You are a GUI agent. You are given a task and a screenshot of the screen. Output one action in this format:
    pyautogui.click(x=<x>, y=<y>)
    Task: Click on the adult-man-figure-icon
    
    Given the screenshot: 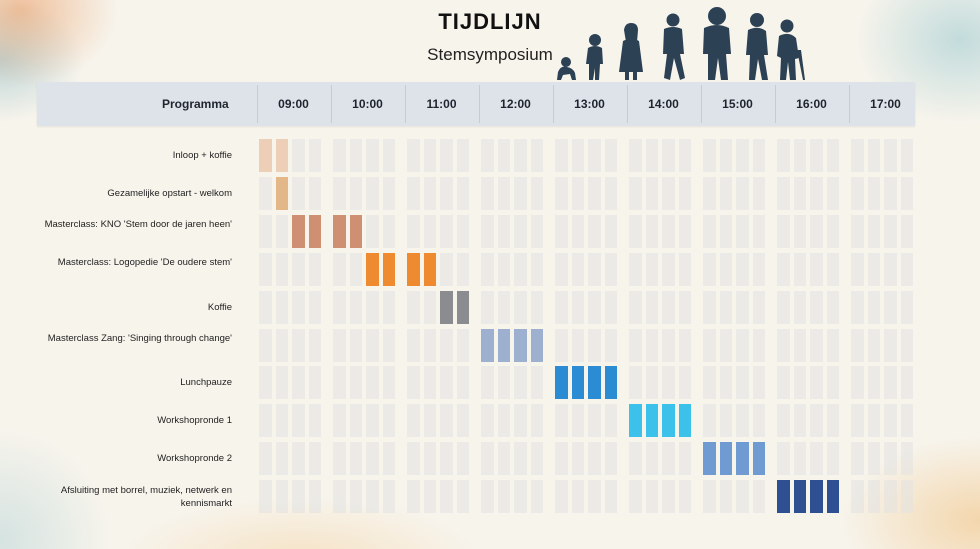 What is the action you would take?
    pyautogui.click(x=717, y=43)
    